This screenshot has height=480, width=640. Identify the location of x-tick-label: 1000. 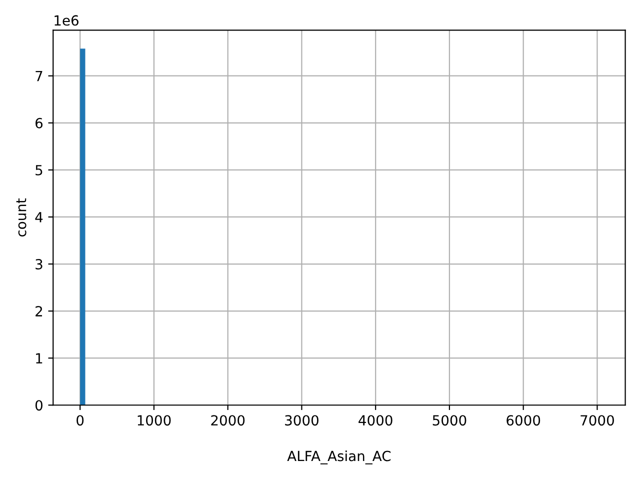
(154, 420).